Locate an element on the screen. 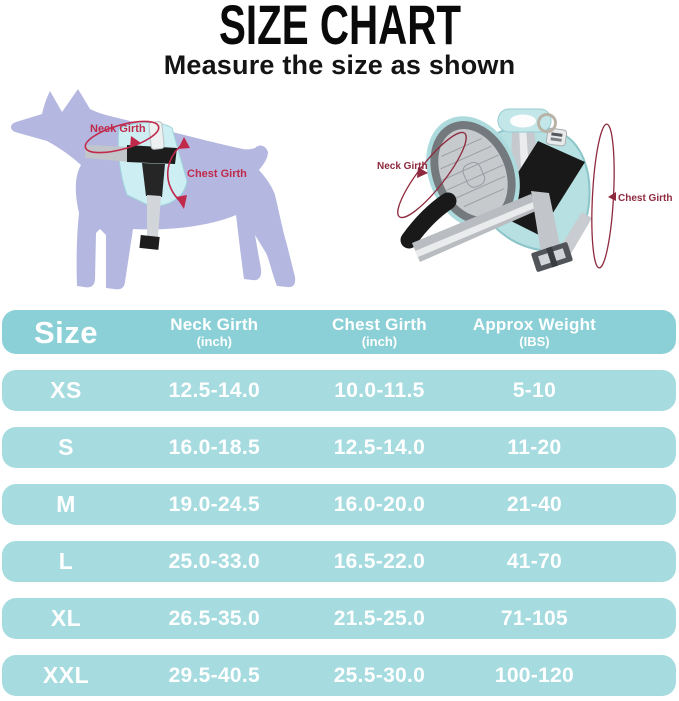 This screenshot has height=701, width=679. size-cell: L is located at coordinates (66, 561).